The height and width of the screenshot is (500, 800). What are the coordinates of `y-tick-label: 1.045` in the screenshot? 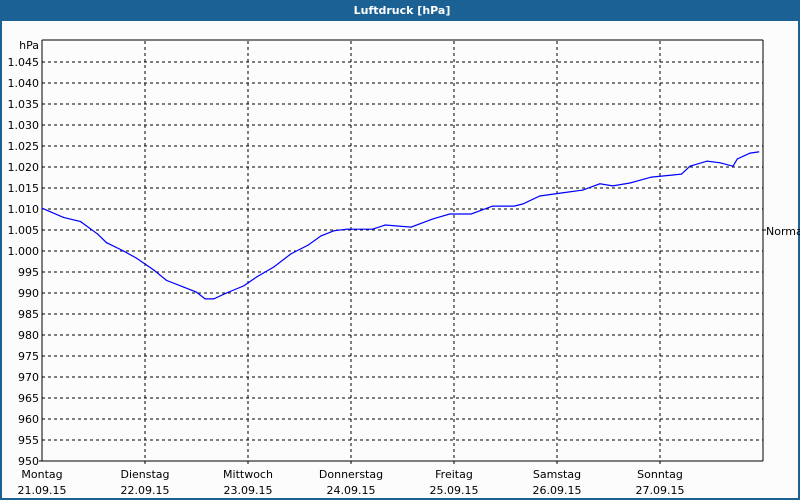 It's located at (24, 62).